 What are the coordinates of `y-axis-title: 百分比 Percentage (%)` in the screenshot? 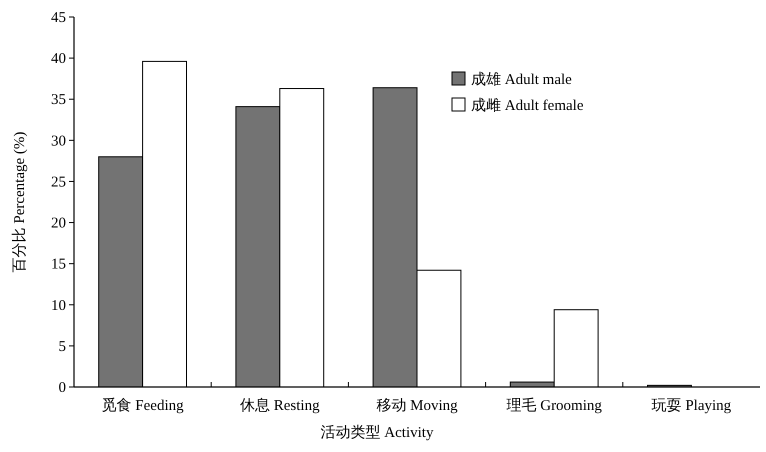 It's located at (19, 202).